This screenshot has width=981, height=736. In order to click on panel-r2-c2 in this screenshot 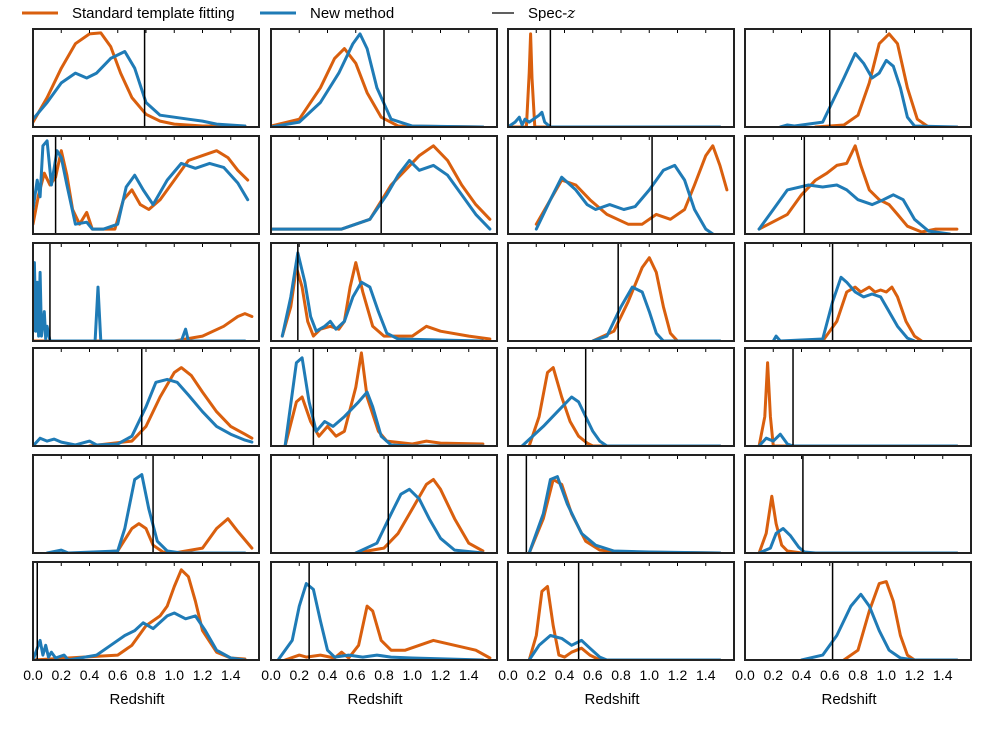, I will do `click(621, 292)`.